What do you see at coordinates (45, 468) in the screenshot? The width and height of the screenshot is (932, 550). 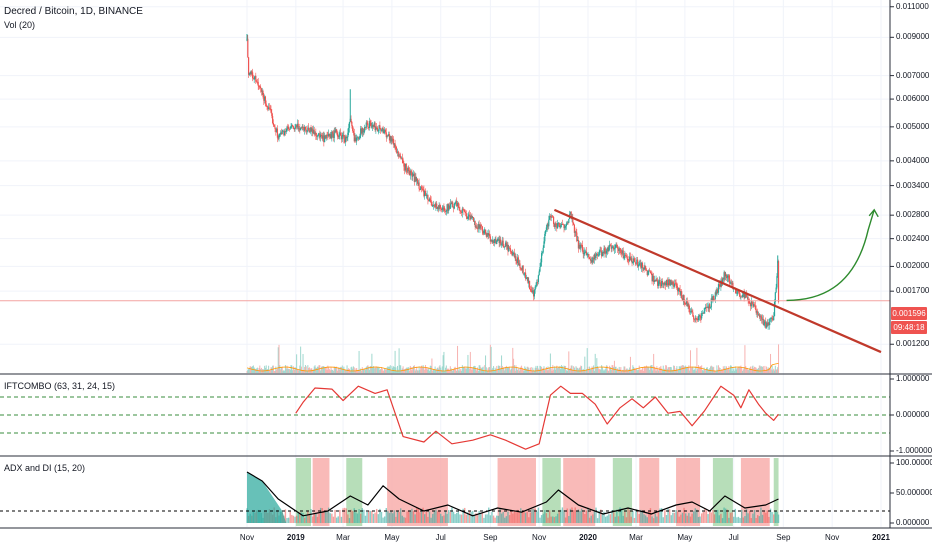 I see `adx-label: ADX and DI (15, 20)` at bounding box center [45, 468].